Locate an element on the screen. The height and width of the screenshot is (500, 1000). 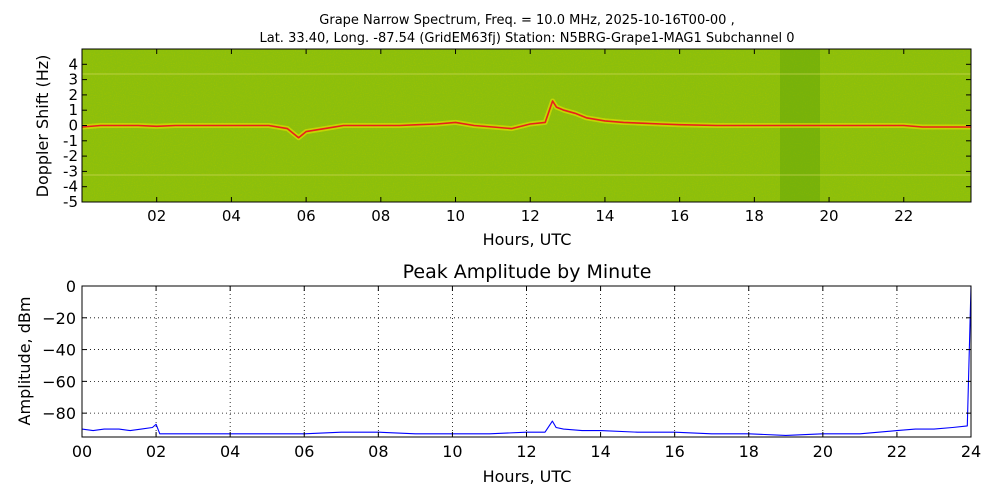
spectrogram-y-tick-label: -4 is located at coordinates (70, 187).